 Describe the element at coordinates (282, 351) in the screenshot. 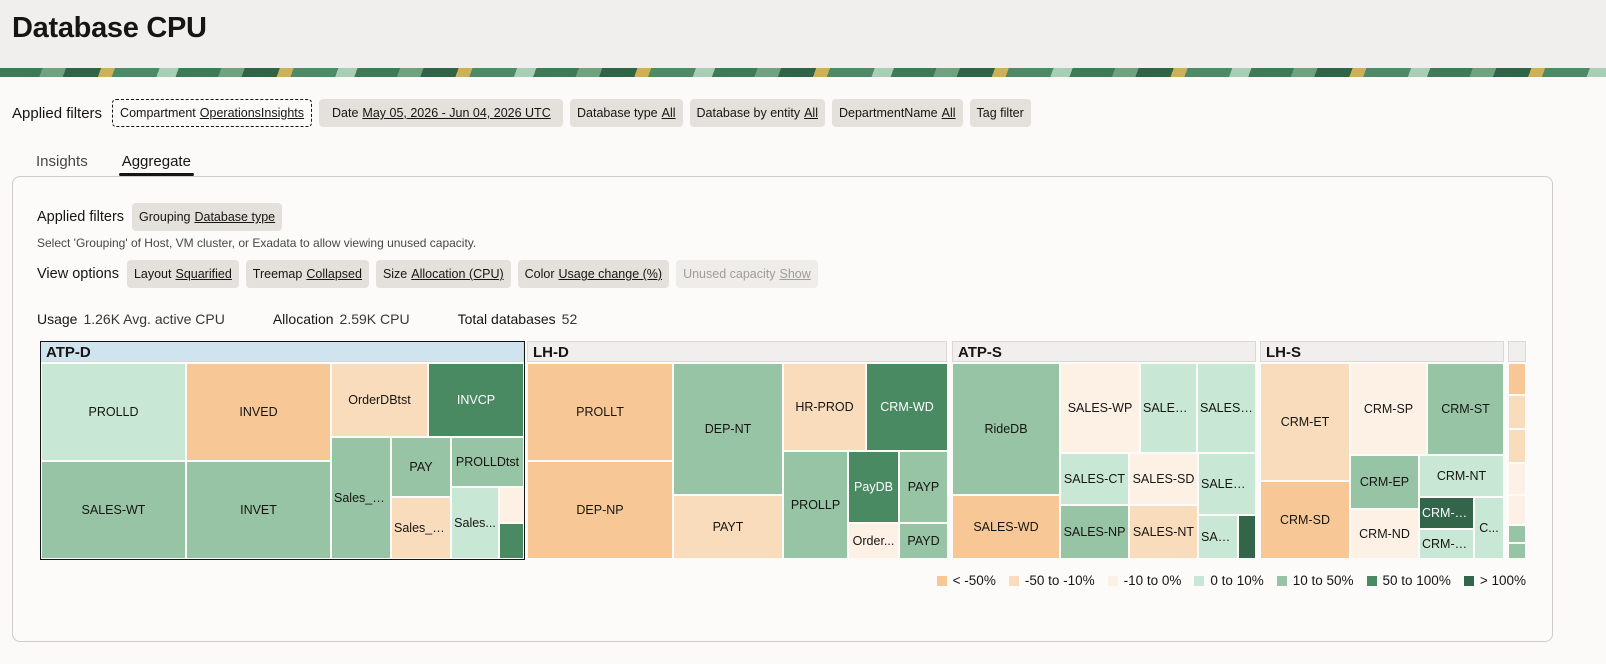

I see `treemap-group-atp-d: ATP-D` at that location.